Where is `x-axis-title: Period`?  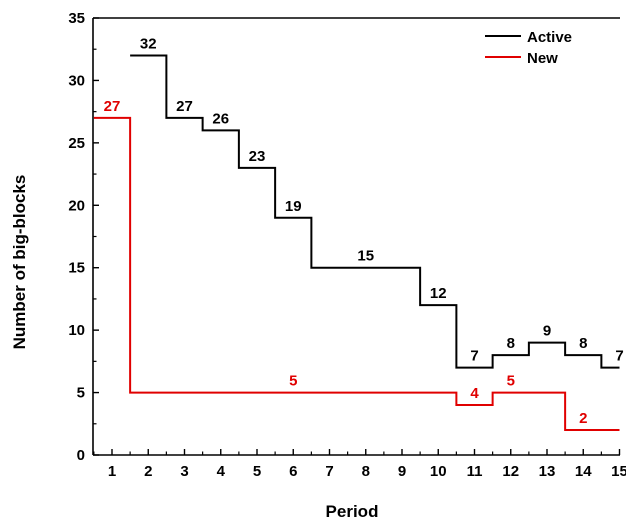 x-axis-title: Period is located at coordinates (352, 511).